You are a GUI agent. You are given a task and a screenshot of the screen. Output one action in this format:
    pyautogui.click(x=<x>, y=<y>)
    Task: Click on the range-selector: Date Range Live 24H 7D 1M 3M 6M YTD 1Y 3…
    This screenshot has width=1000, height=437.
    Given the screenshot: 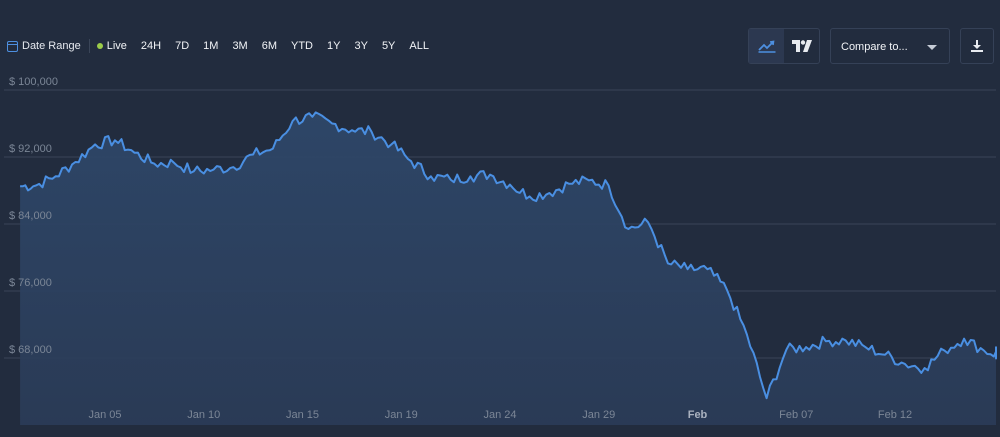 What is the action you would take?
    pyautogui.click(x=225, y=46)
    